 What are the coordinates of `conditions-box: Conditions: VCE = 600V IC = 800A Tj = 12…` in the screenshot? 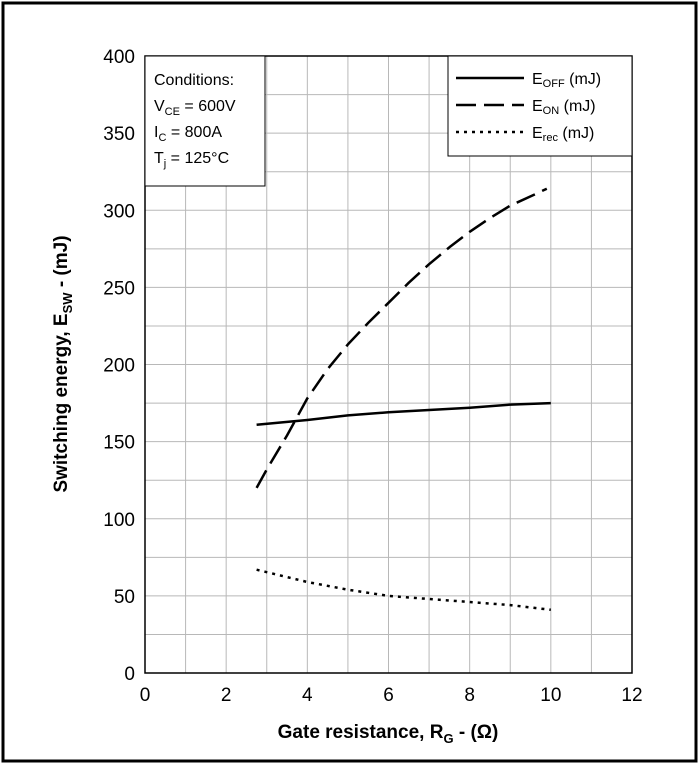 It's located at (205, 121).